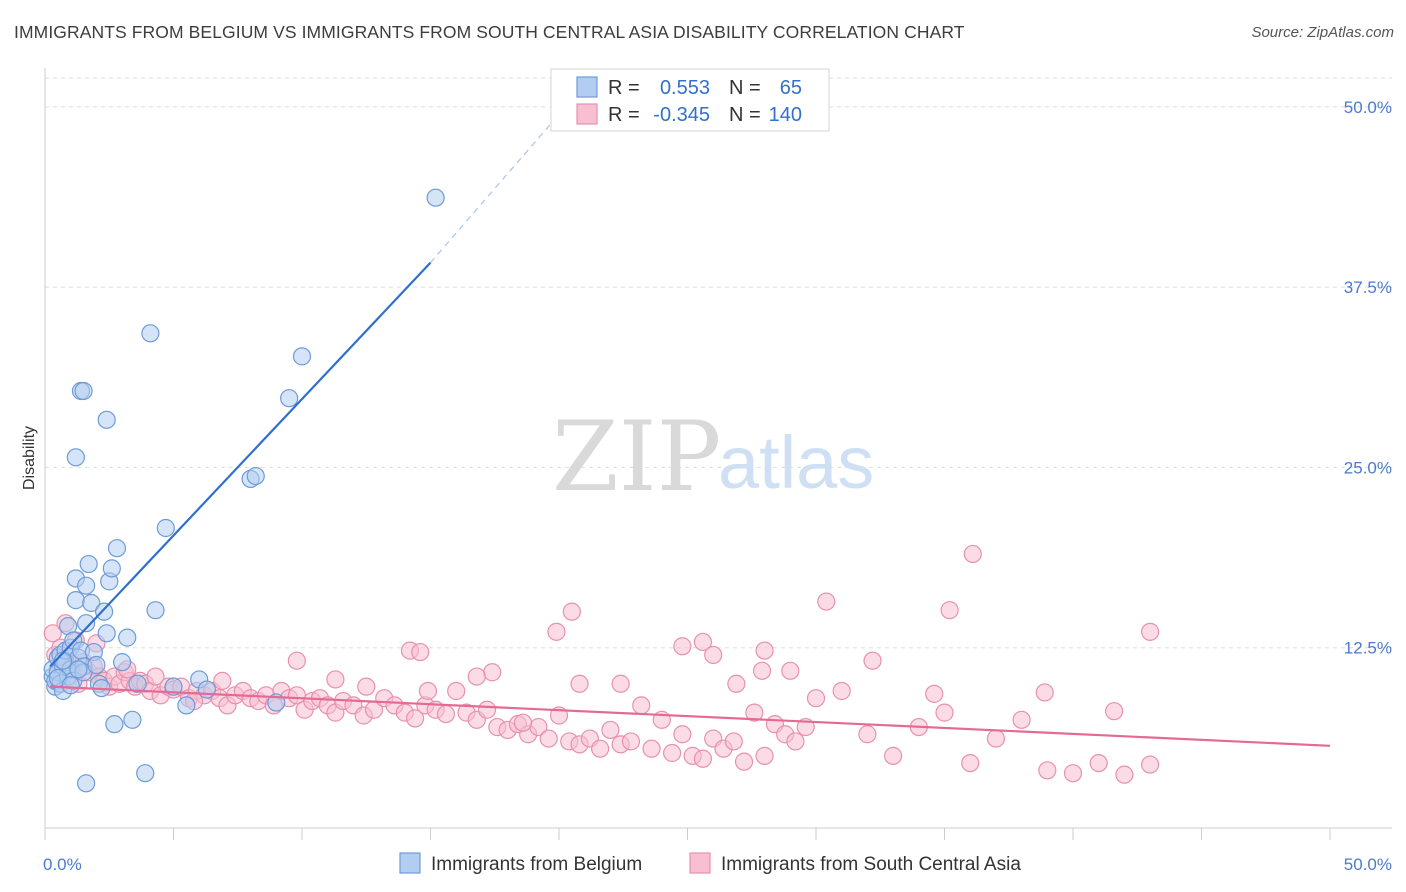 The image size is (1406, 892). Describe the element at coordinates (1368, 648) in the screenshot. I see `y-tick-label-0: 12.5%` at that location.